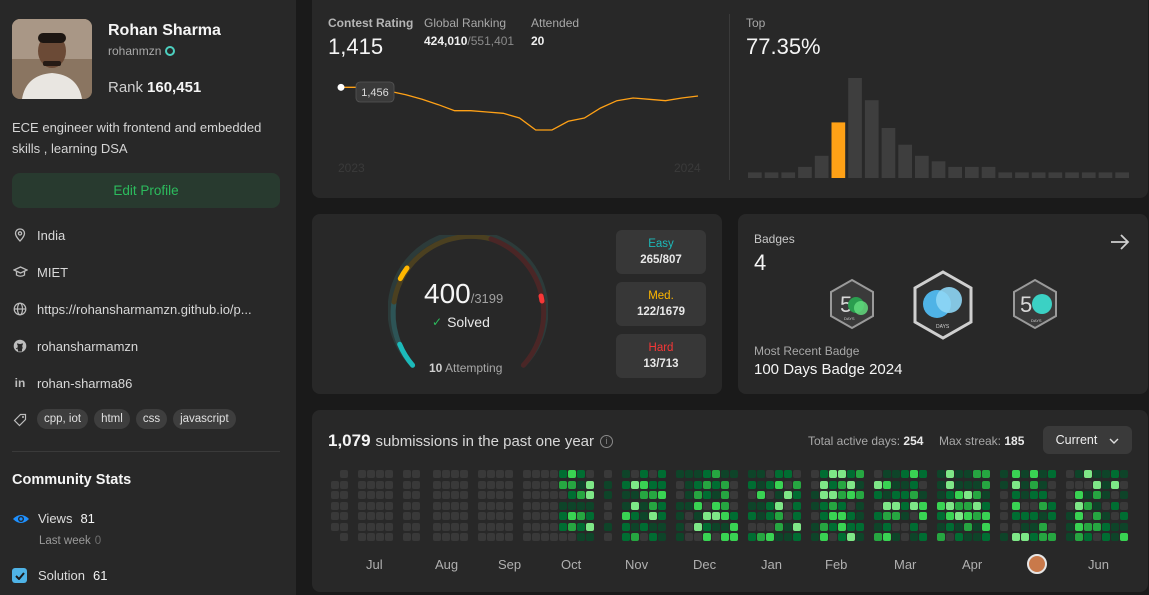 Image resolution: width=1149 pixels, height=595 pixels. What do you see at coordinates (98, 541) in the screenshot?
I see `views-sub-value: 0` at bounding box center [98, 541].